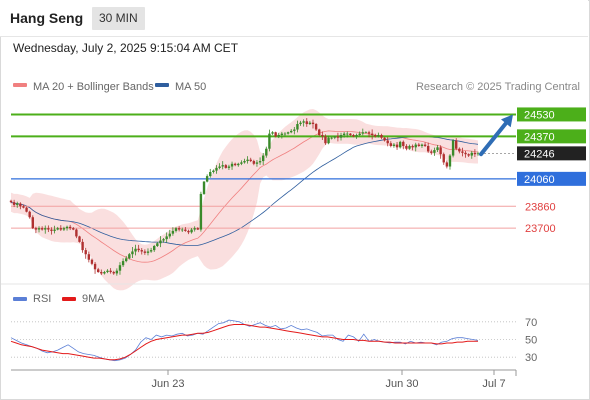 This screenshot has width=590, height=400. What do you see at coordinates (539, 180) in the screenshot?
I see `level-label-24060: 24060` at bounding box center [539, 180].